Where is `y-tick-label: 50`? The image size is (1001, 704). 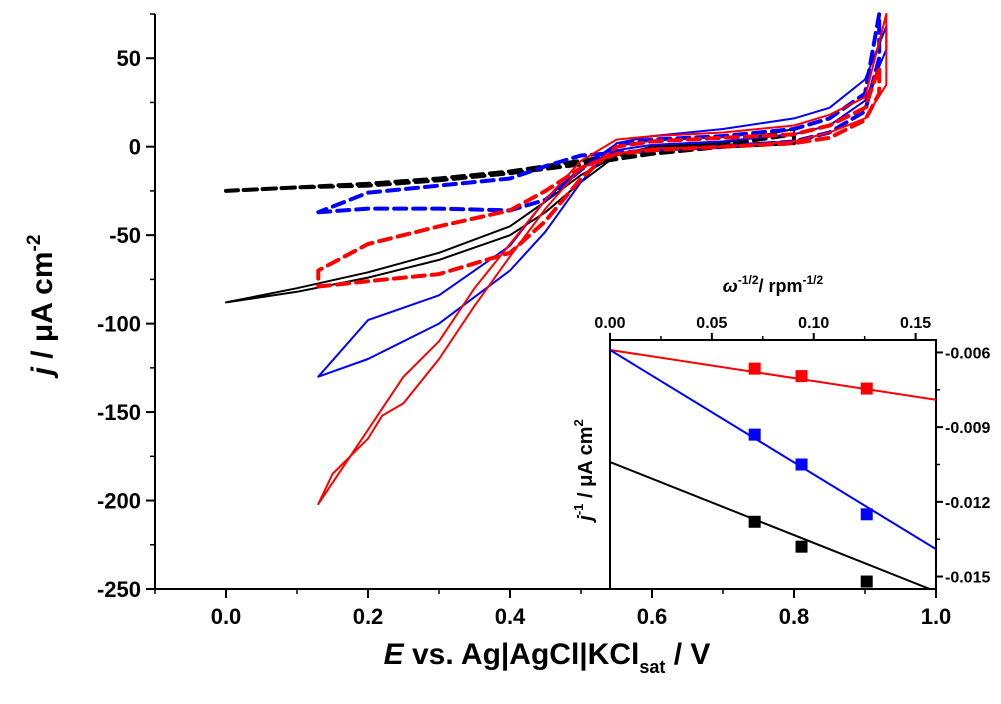
y-tick-label: 50 is located at coordinates (129, 58).